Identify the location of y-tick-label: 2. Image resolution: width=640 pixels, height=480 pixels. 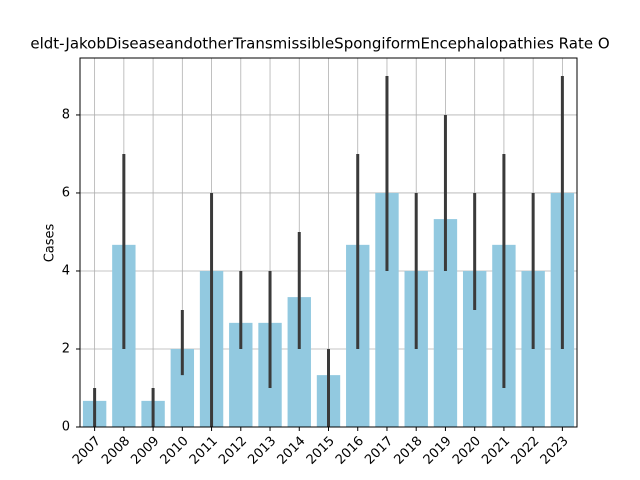
(66, 348).